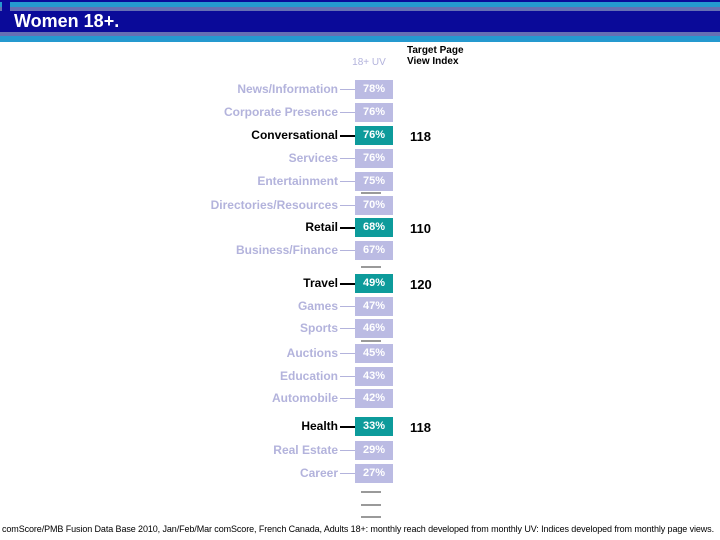 Image resolution: width=720 pixels, height=540 pixels. Describe the element at coordinates (374, 205) in the screenshot. I see `bar-directories-resources: 70%` at that location.